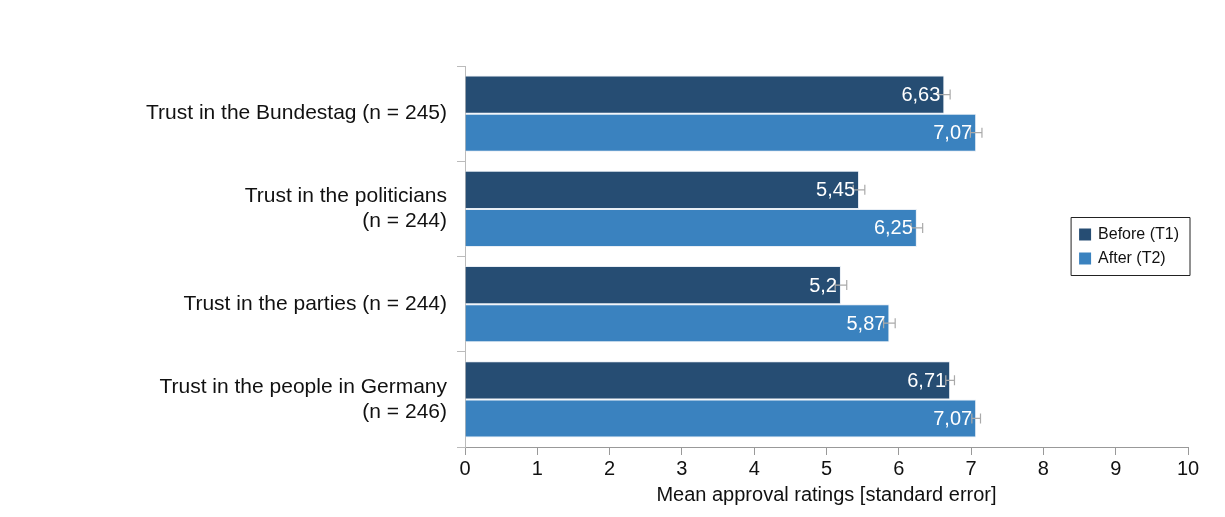 This screenshot has width=1225, height=517. Describe the element at coordinates (836, 189) in the screenshot. I see `data-label: 5,45` at that location.